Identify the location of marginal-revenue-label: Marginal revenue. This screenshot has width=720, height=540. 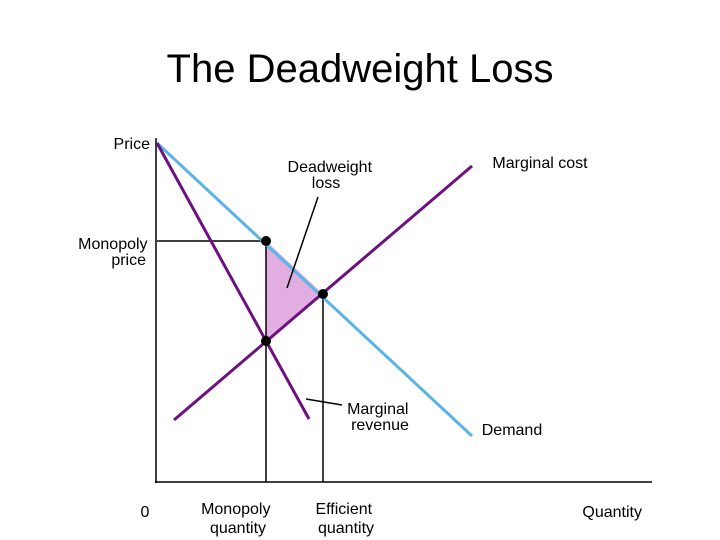
(380, 417).